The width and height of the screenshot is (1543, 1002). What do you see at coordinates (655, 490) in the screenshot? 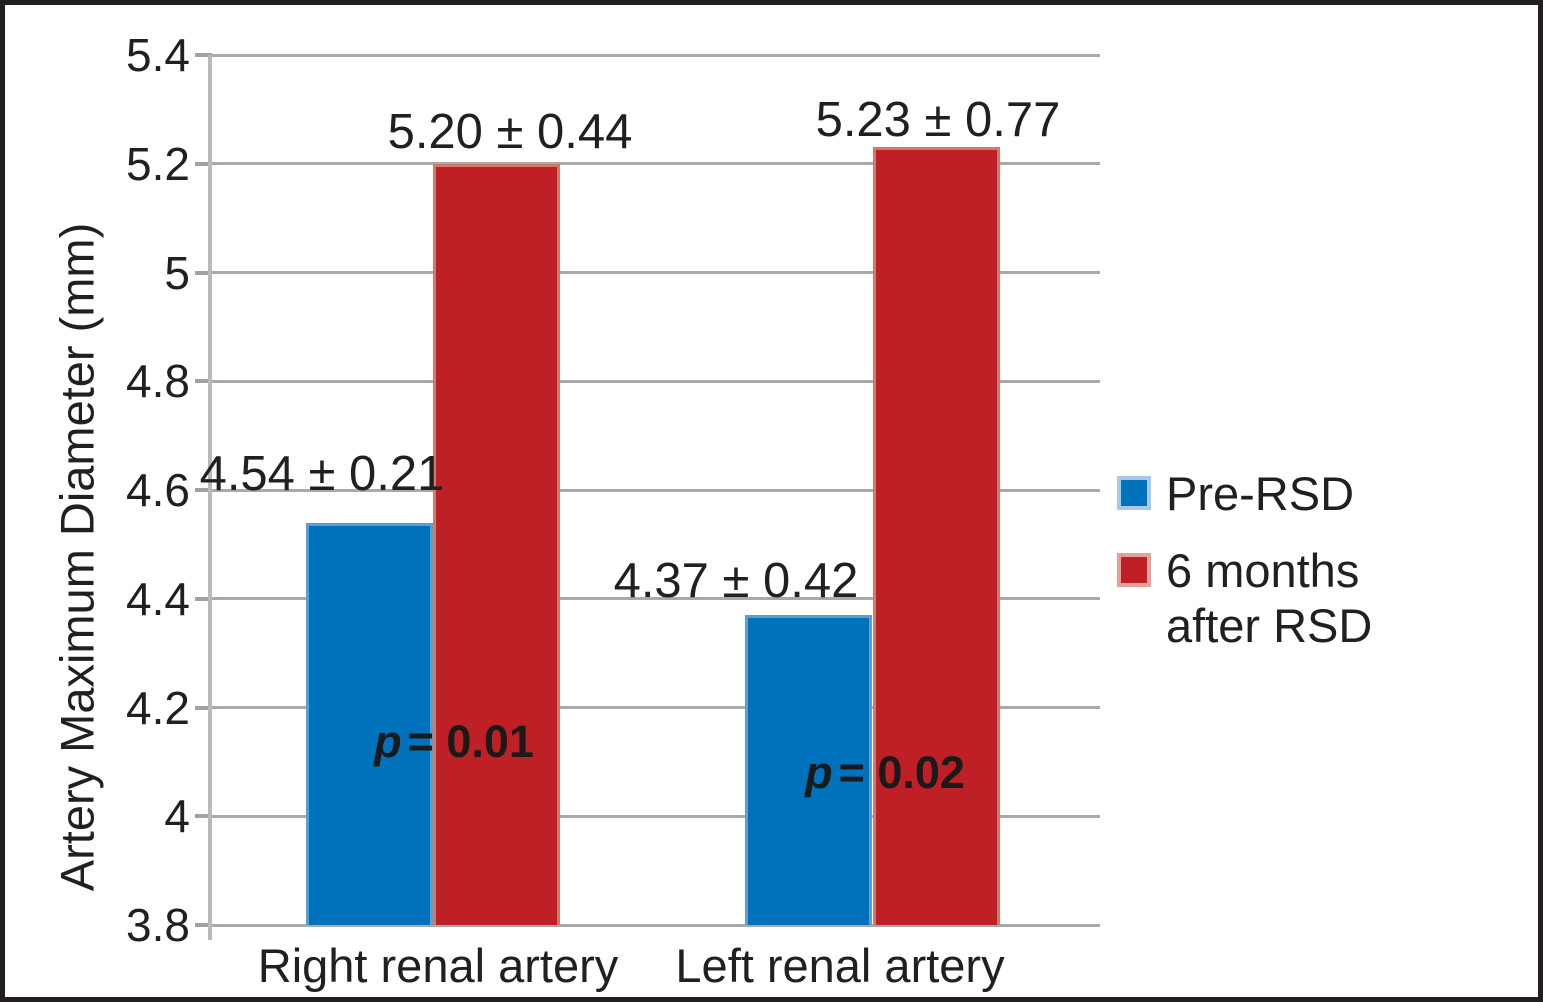
I see `gridline-4.6` at bounding box center [655, 490].